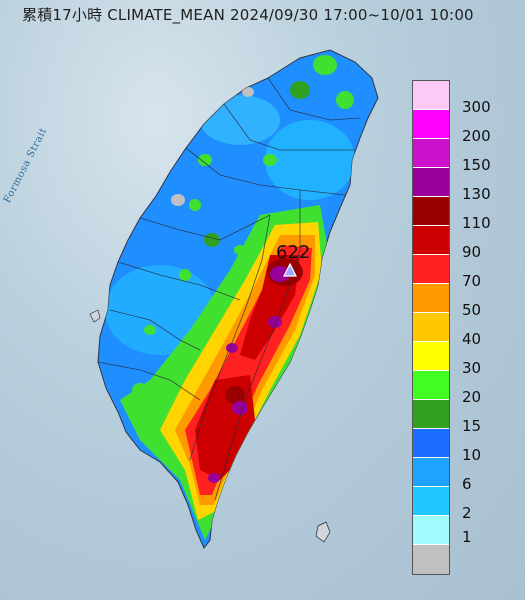 The height and width of the screenshot is (600, 525). I want to click on legend-label: 10, so click(472, 455).